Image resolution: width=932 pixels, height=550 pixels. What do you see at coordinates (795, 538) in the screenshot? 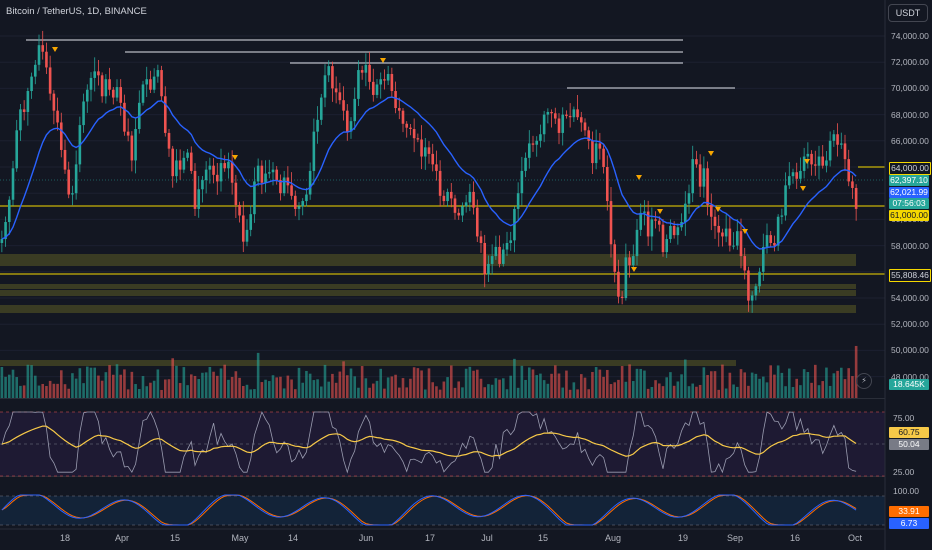
I see `time-tick: 16` at bounding box center [795, 538].